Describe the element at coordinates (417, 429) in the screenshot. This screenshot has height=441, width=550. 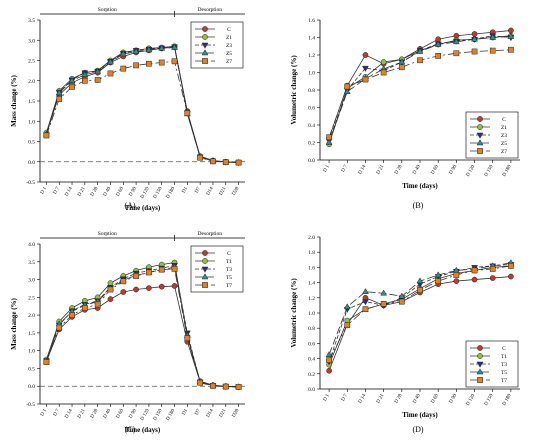
I see `panel-caption: (D)` at that location.